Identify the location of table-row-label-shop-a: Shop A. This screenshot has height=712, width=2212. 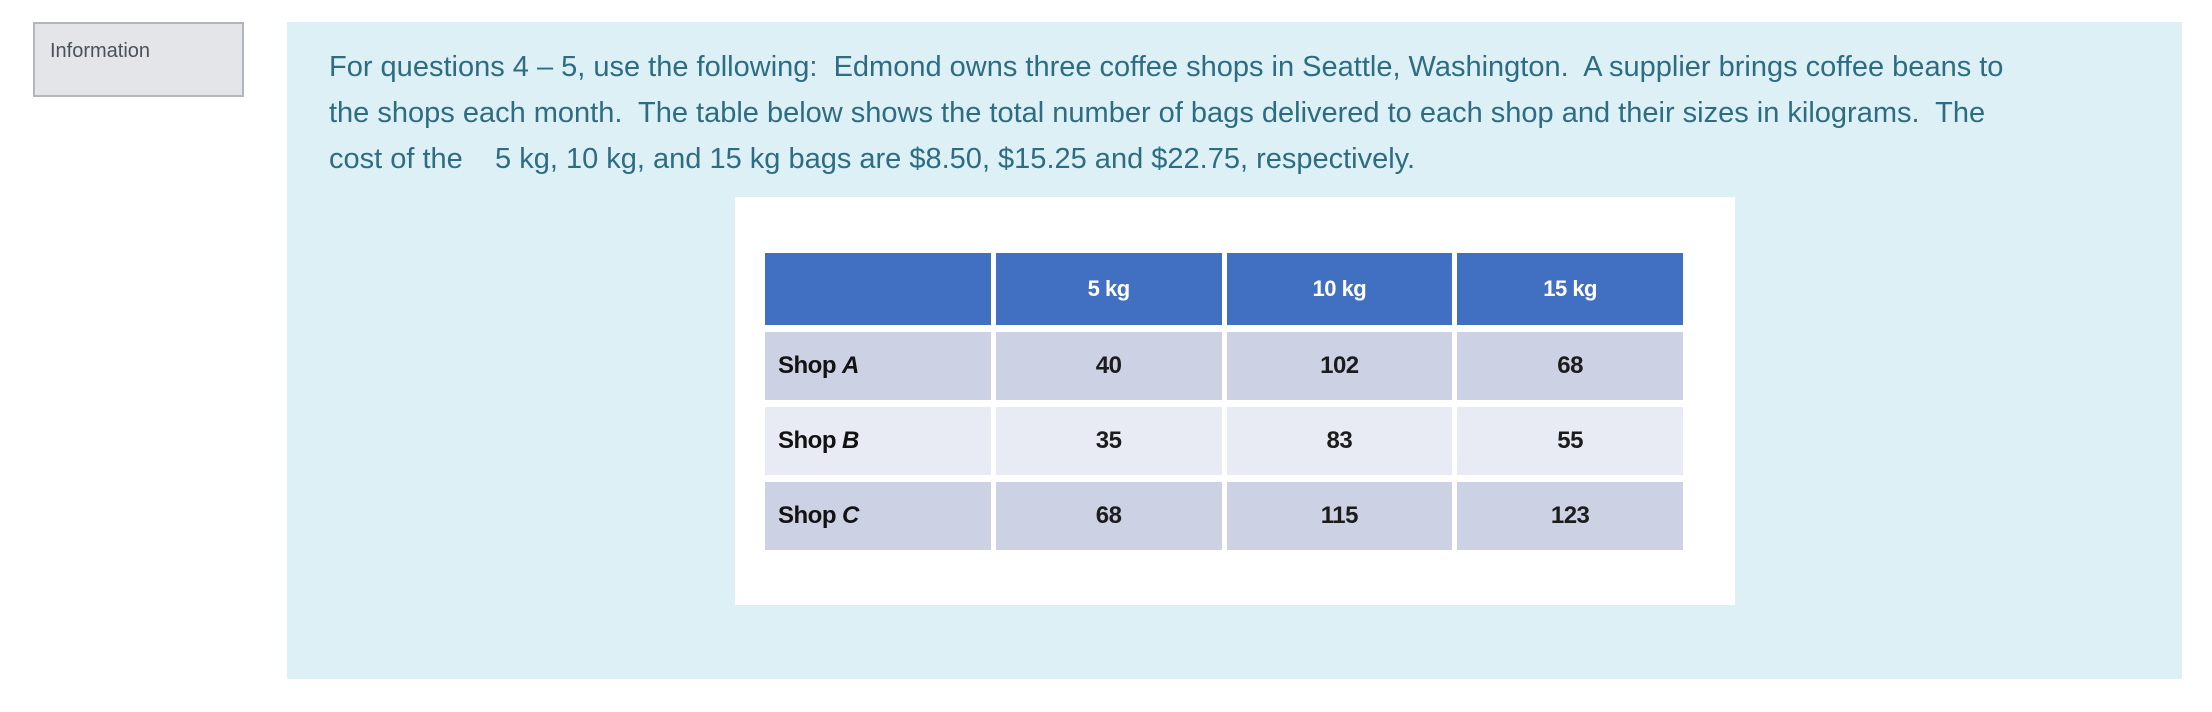
(878, 366).